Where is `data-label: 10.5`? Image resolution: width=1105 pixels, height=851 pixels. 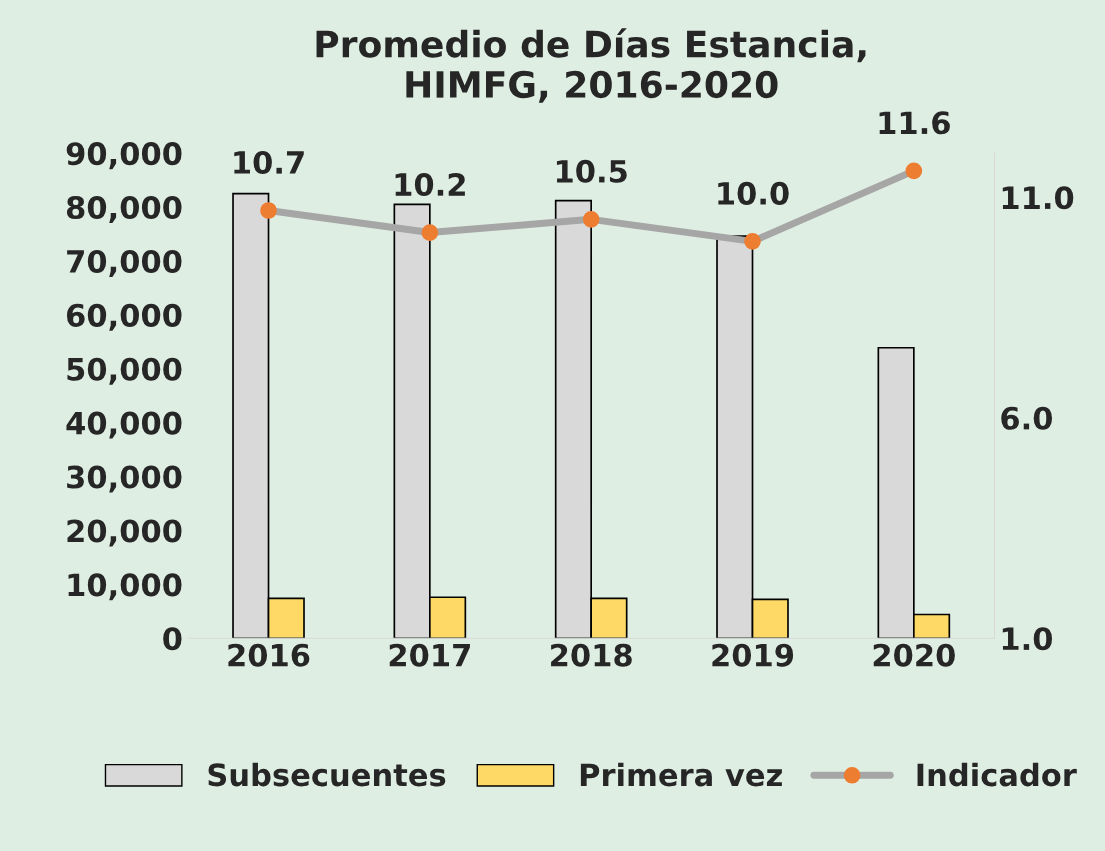
data-label: 10.5 is located at coordinates (591, 171).